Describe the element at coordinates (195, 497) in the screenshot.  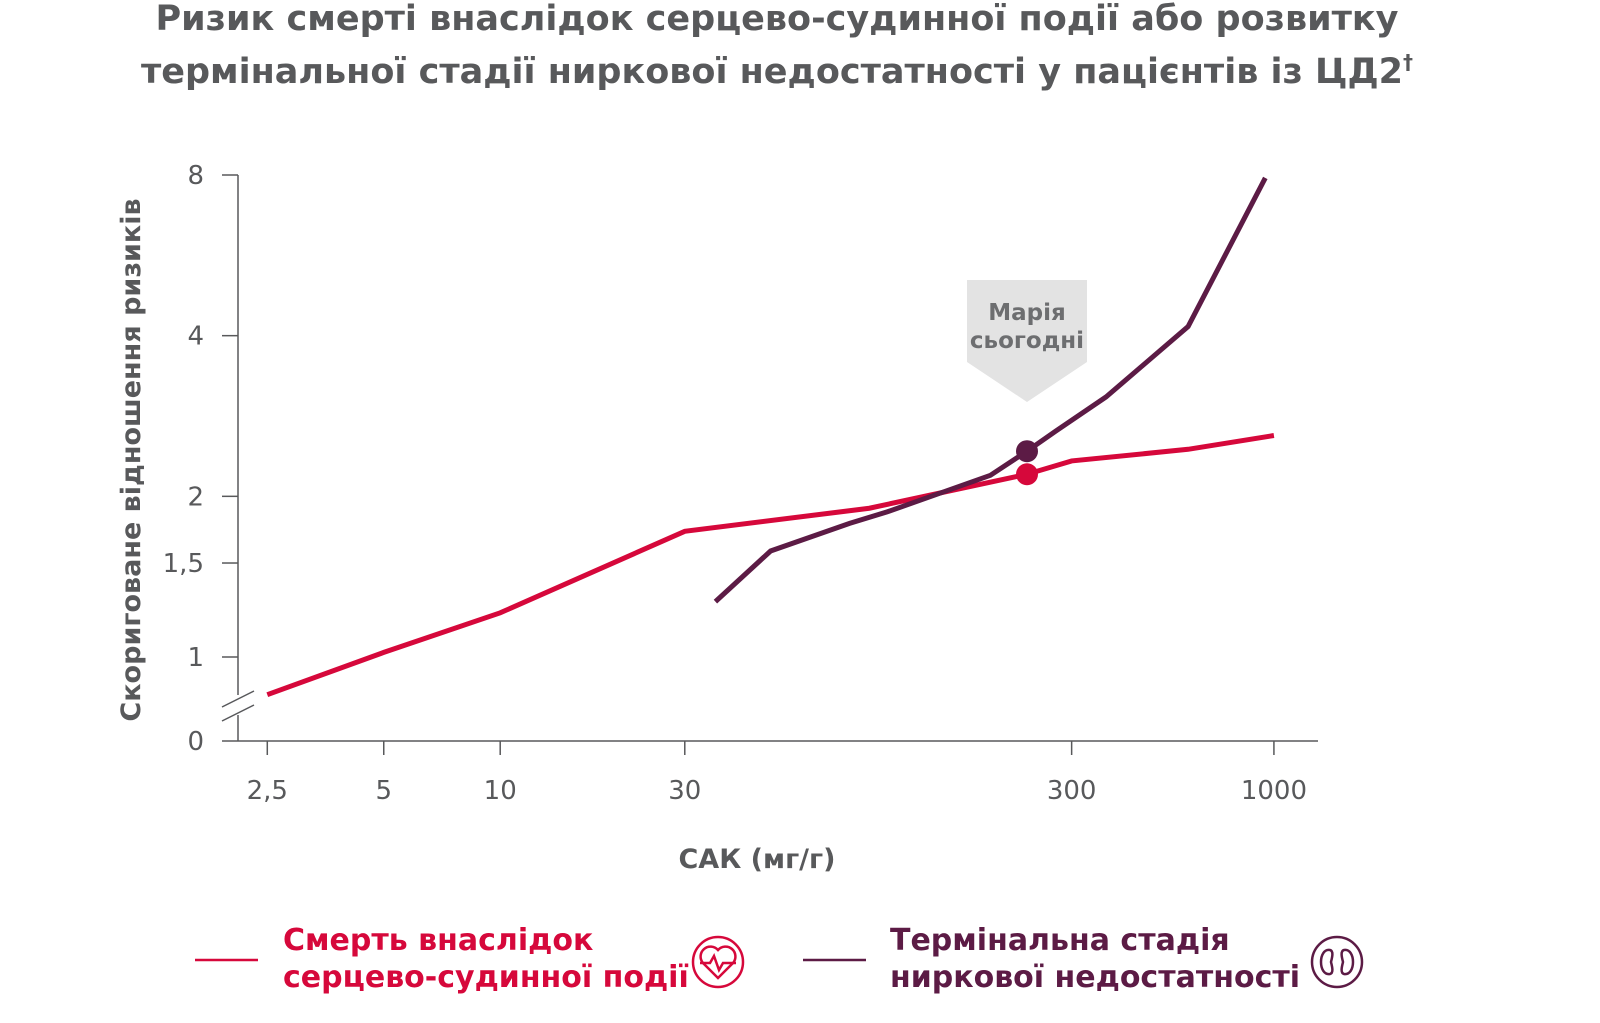
I see `y-tick-label: 2` at that location.